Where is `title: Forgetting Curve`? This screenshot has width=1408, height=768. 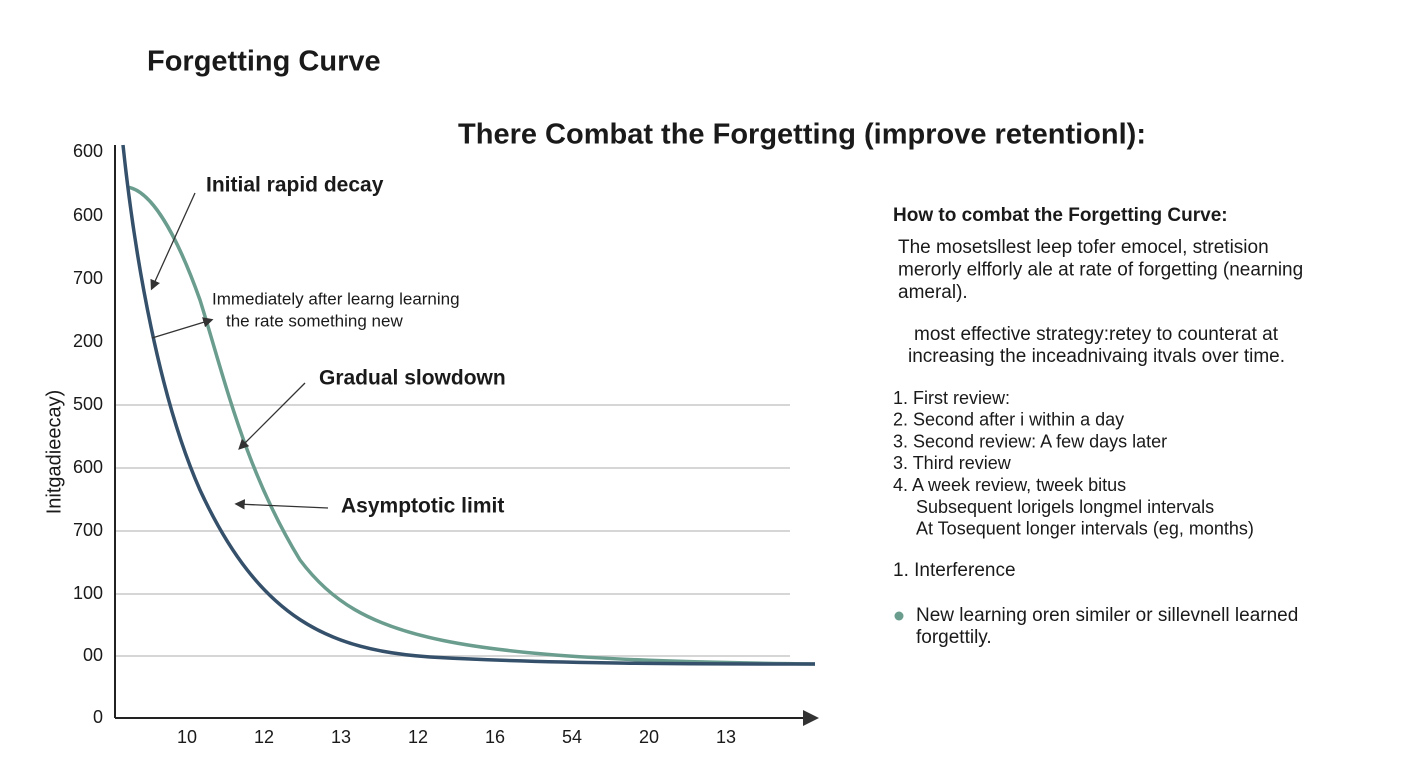 title: Forgetting Curve is located at coordinates (264, 62).